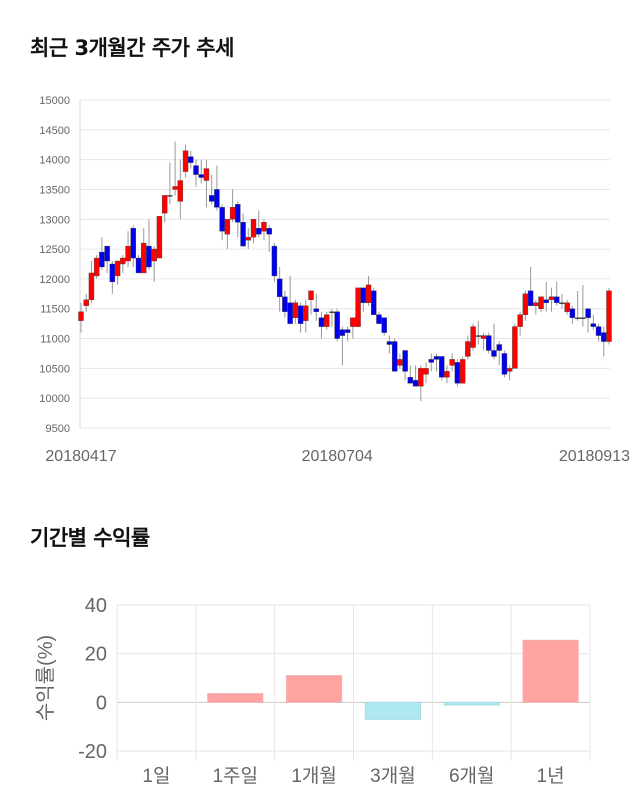 This screenshot has height=810, width=640. What do you see at coordinates (45, 678) in the screenshot?
I see `y-axis-label: 수익률(%)` at bounding box center [45, 678].